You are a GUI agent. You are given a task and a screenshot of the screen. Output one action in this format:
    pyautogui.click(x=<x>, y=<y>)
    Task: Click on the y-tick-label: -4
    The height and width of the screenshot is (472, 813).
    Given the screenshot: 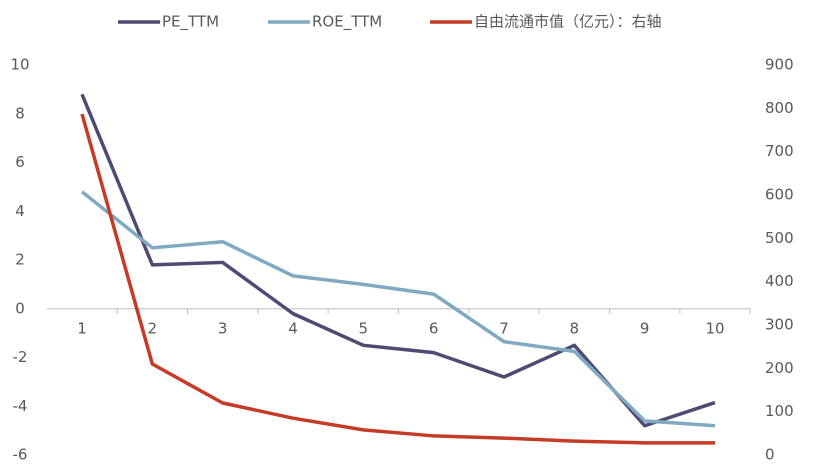 What is the action you would take?
    pyautogui.click(x=20, y=406)
    